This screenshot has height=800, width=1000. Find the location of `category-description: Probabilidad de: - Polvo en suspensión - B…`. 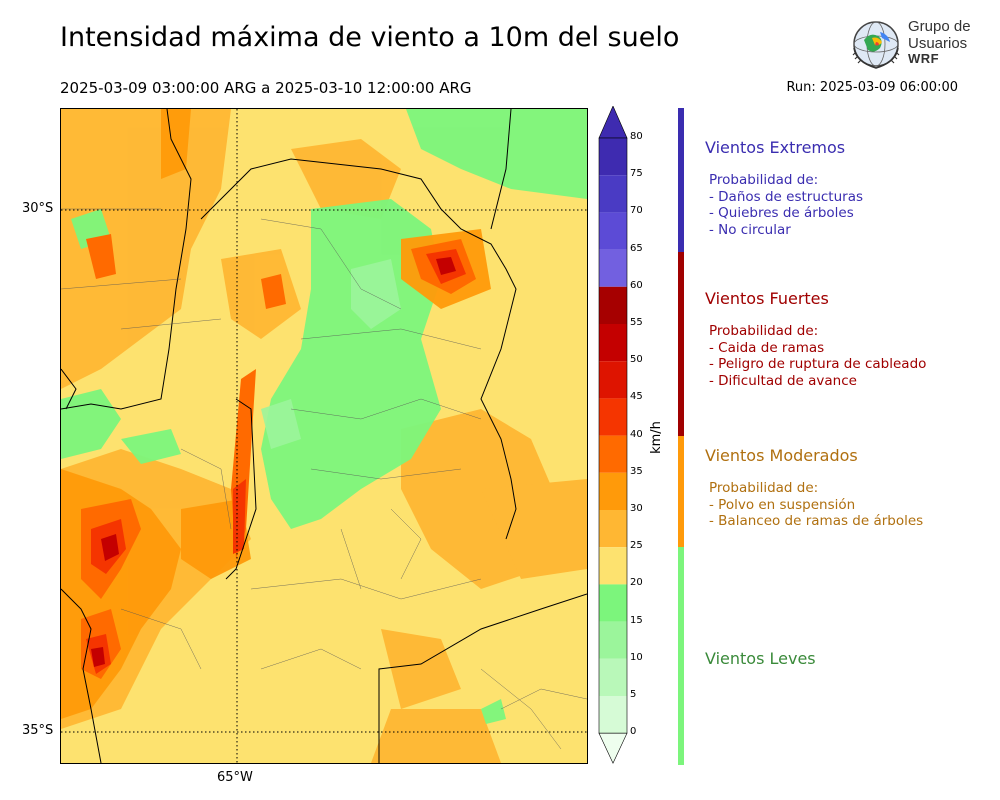

category-description: Probabilidad de: - Polvo en suspensión - B… is located at coordinates (816, 505).